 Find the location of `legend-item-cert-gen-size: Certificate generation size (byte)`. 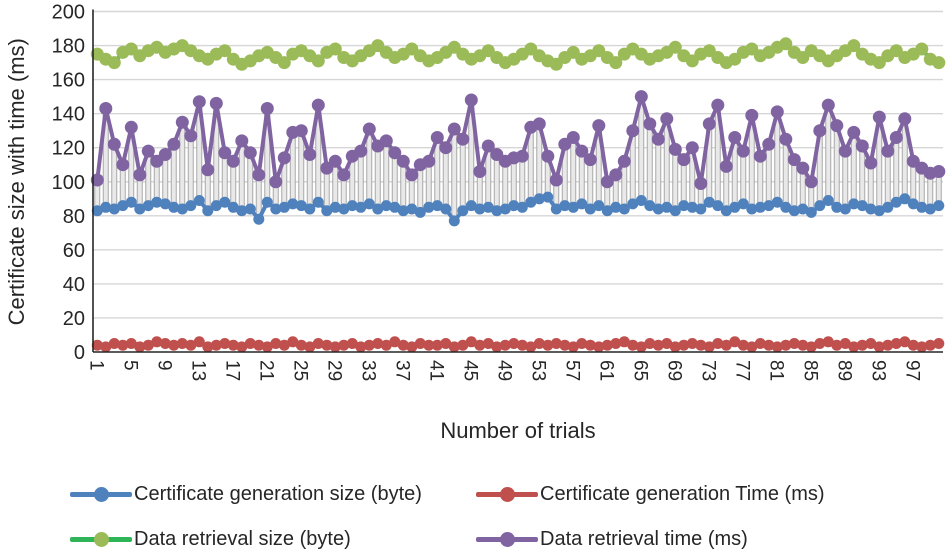

legend-item-cert-gen-size: Certificate generation size (byte) is located at coordinates (246, 494).